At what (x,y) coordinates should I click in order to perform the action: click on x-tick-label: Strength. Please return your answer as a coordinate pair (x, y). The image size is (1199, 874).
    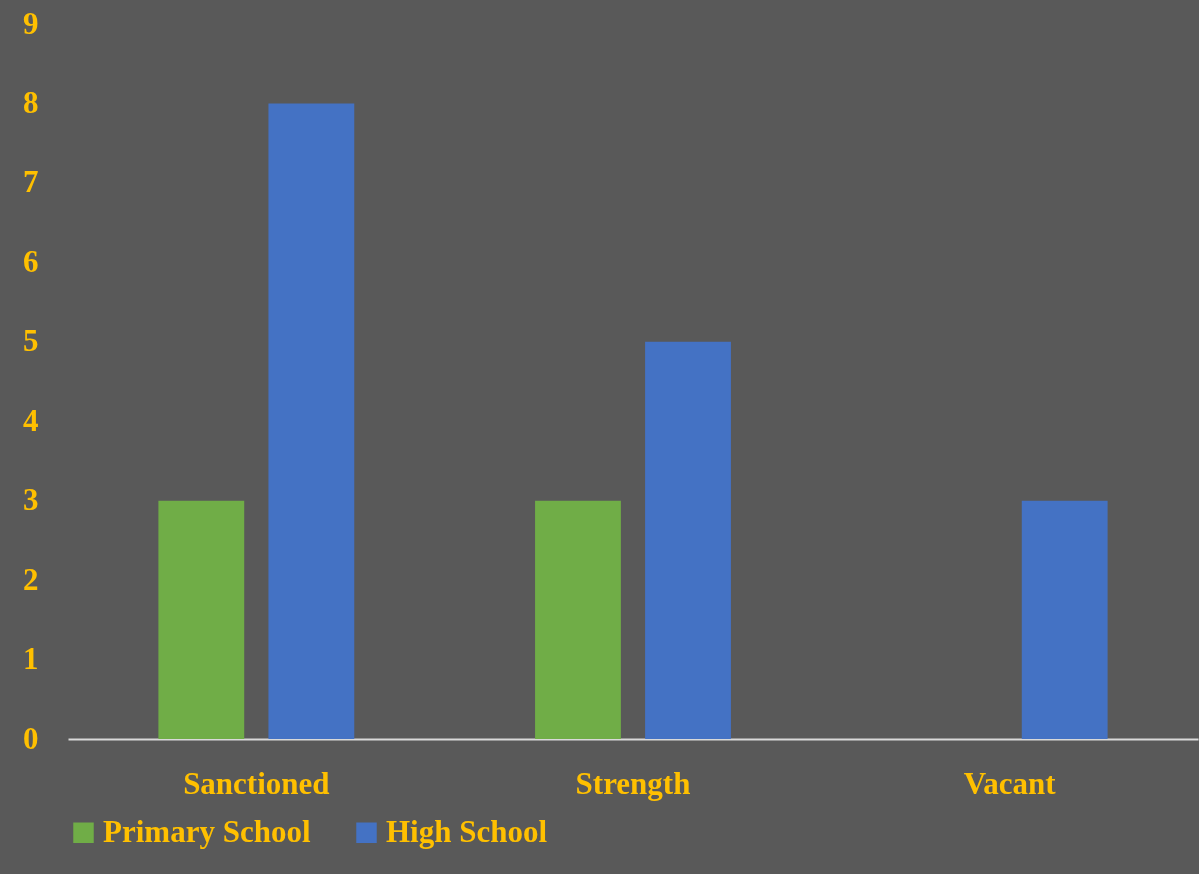
    Looking at the image, I should click on (633, 783).